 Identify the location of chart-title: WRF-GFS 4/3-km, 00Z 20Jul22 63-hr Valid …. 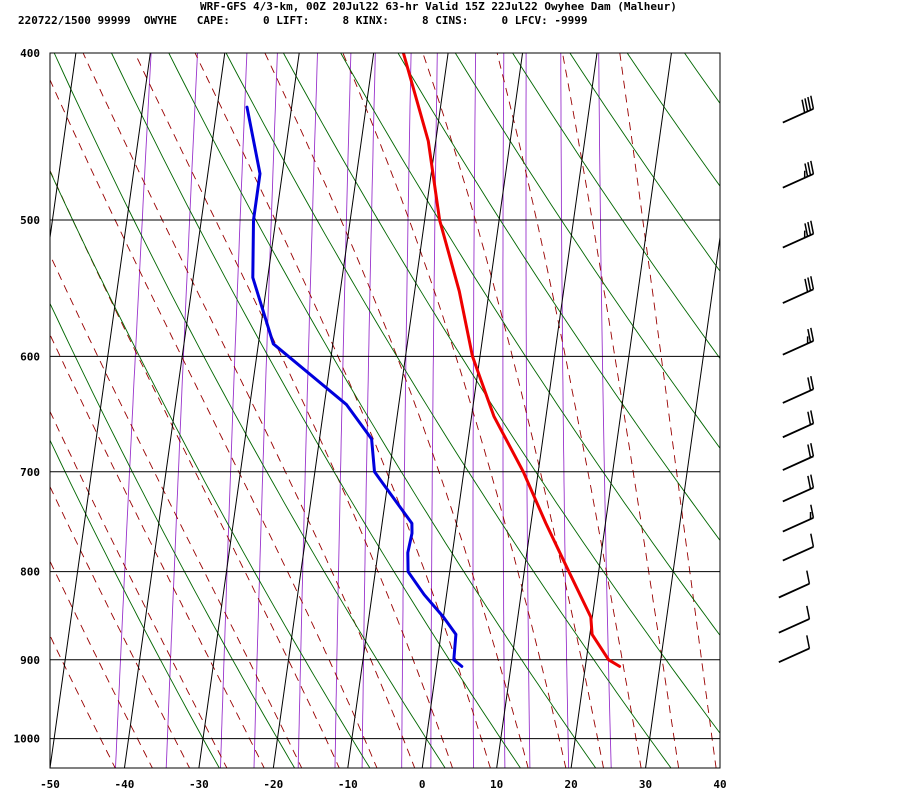
(438, 6).